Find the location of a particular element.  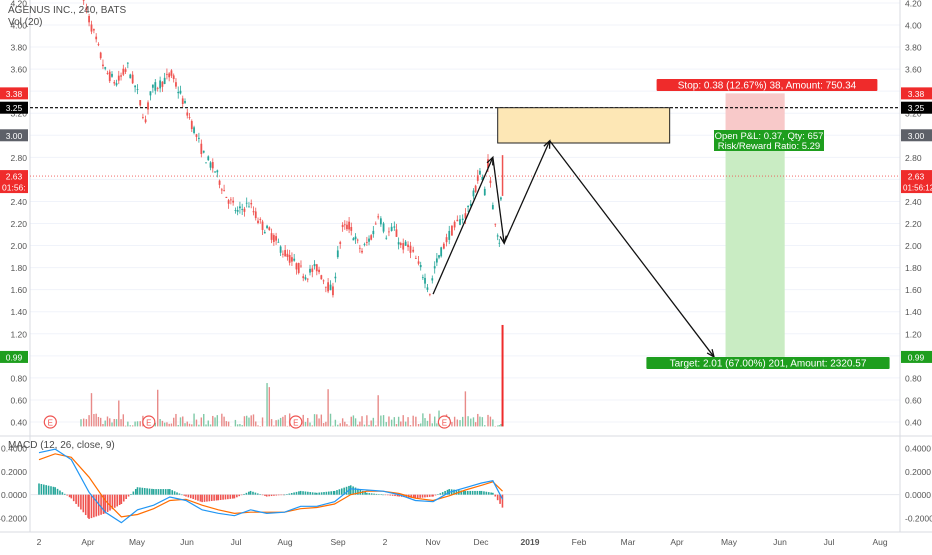

volume-legend: Vol (20) is located at coordinates (25, 23).